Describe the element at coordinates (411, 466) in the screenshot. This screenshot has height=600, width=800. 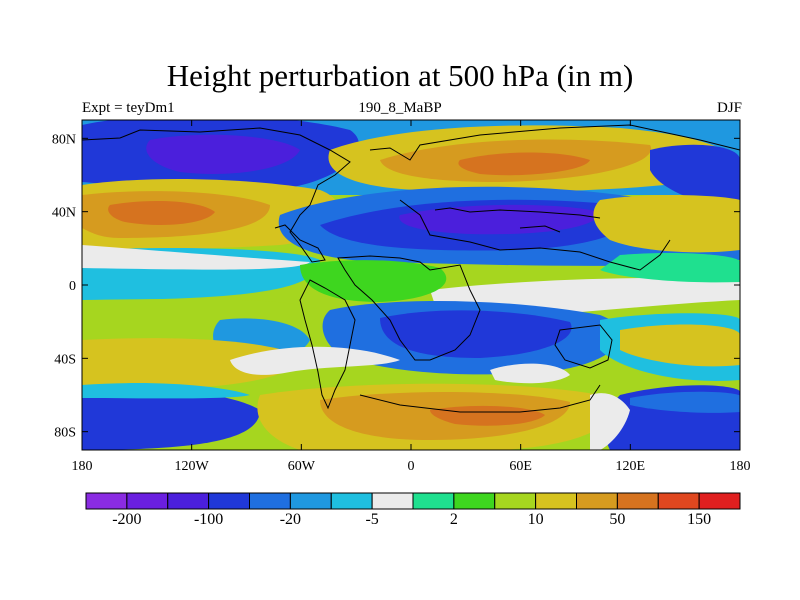
I see `x-tick-label: 0` at that location.